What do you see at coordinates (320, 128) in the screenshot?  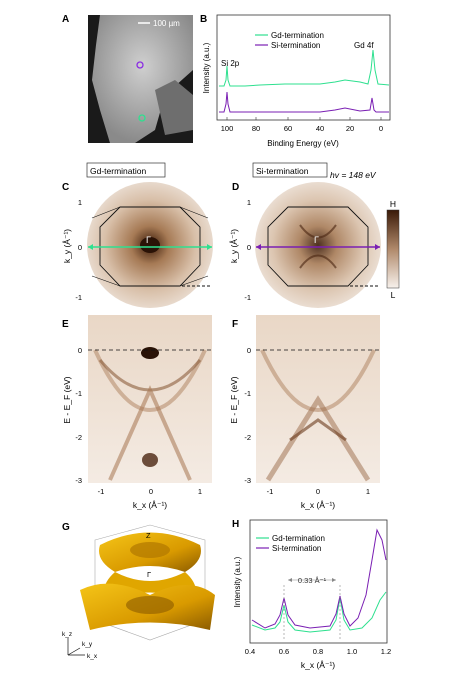 I see `tick-label: 40` at bounding box center [320, 128].